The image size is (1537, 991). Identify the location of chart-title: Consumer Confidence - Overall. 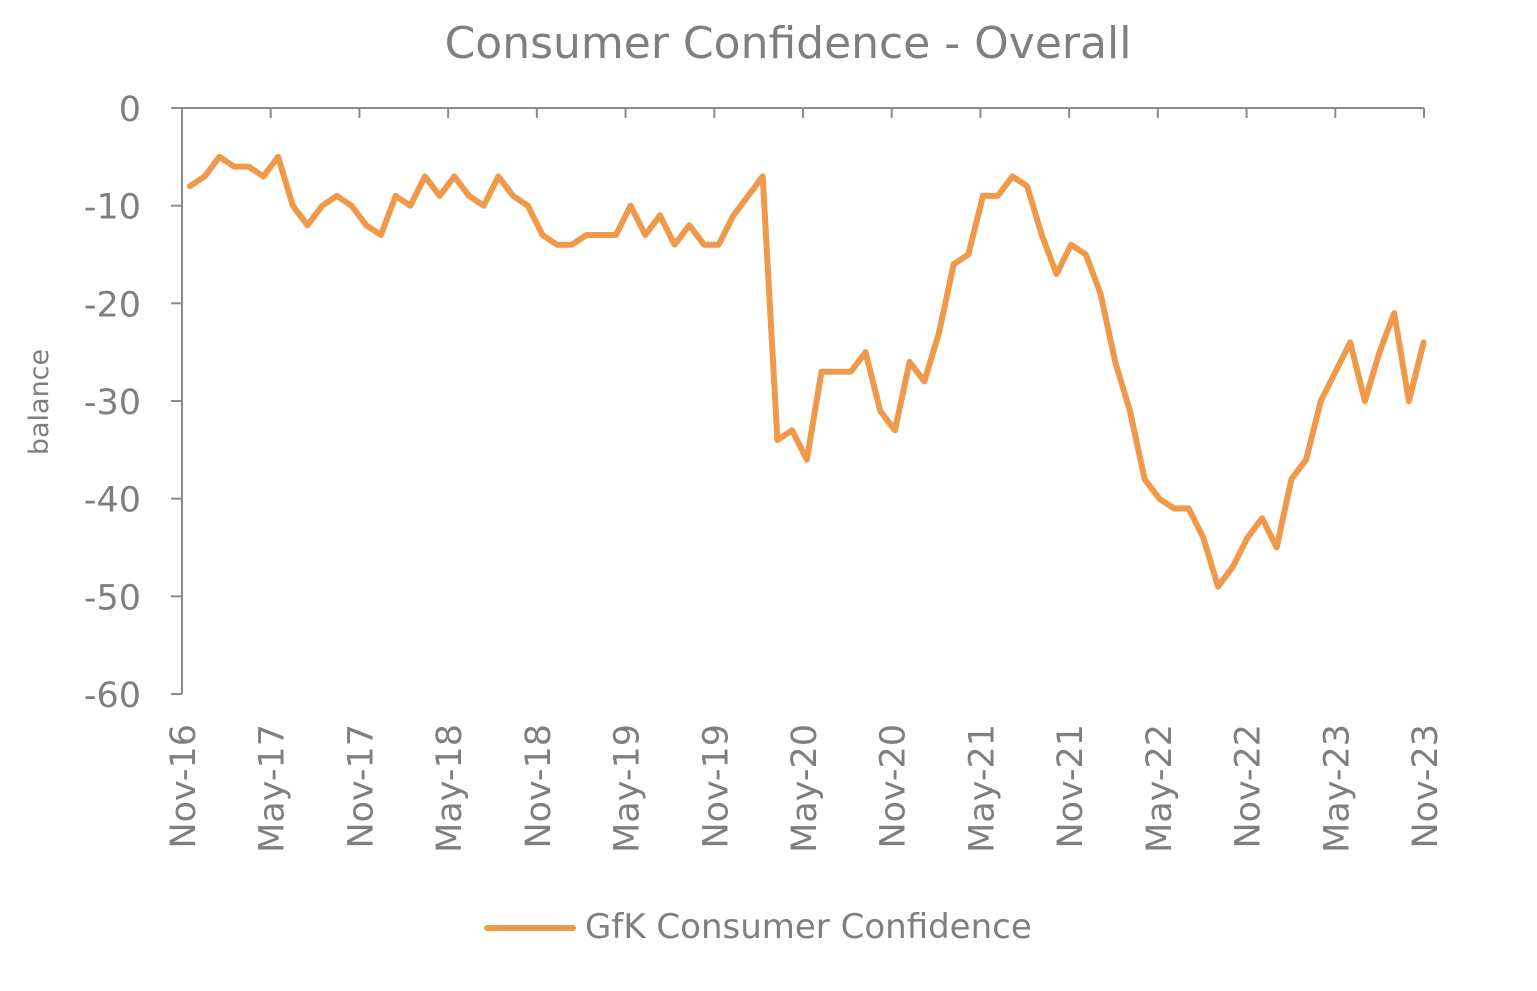
(788, 43).